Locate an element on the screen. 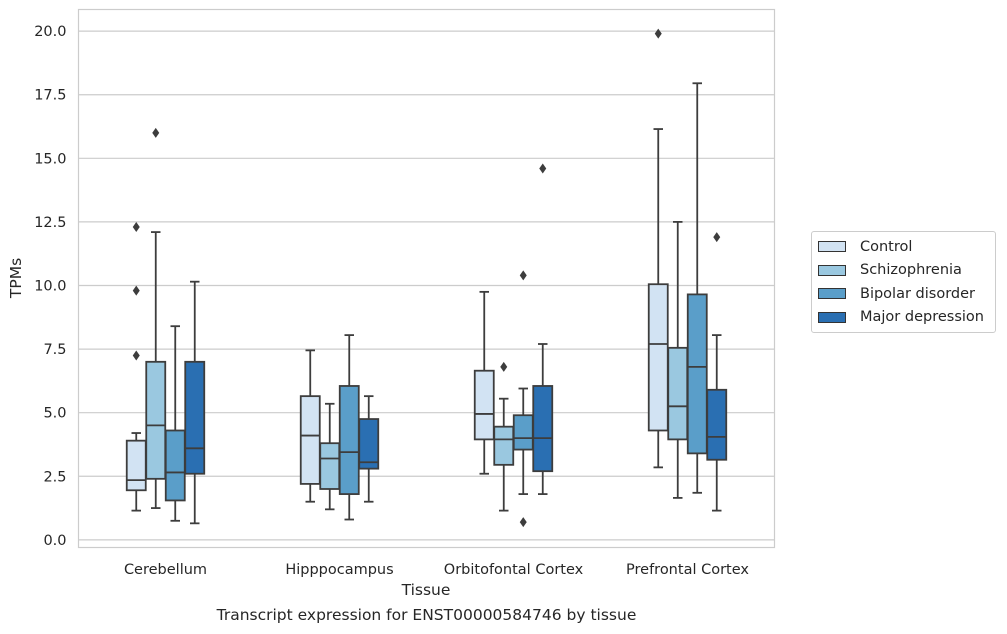 The width and height of the screenshot is (1007, 634). legend-item: Bipolar disorder is located at coordinates (903, 294).